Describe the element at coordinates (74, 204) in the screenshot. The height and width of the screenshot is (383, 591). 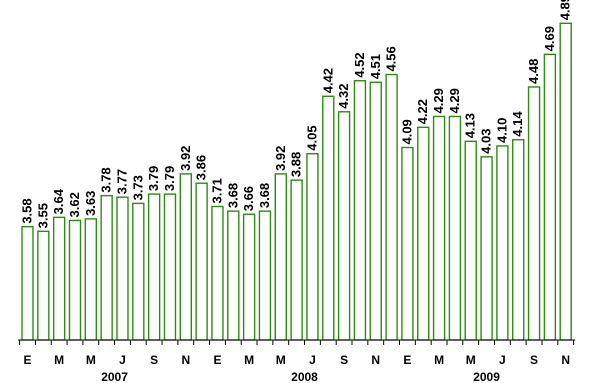
I see `bar-data-label: 3.62` at that location.